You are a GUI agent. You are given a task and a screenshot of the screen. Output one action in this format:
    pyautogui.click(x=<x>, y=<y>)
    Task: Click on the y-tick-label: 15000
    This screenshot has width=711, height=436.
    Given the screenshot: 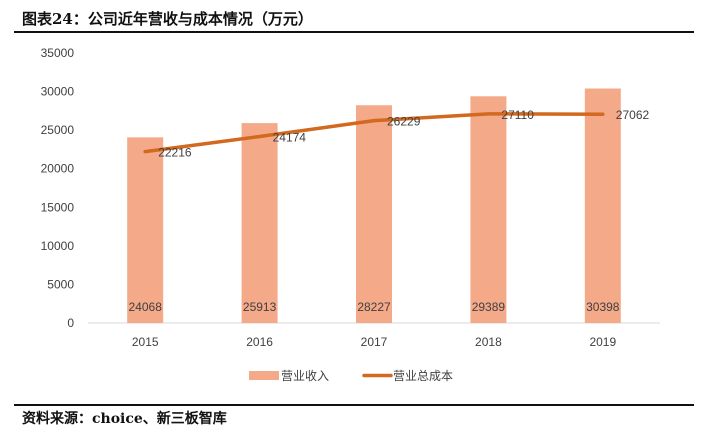 What is the action you would take?
    pyautogui.click(x=58, y=207)
    